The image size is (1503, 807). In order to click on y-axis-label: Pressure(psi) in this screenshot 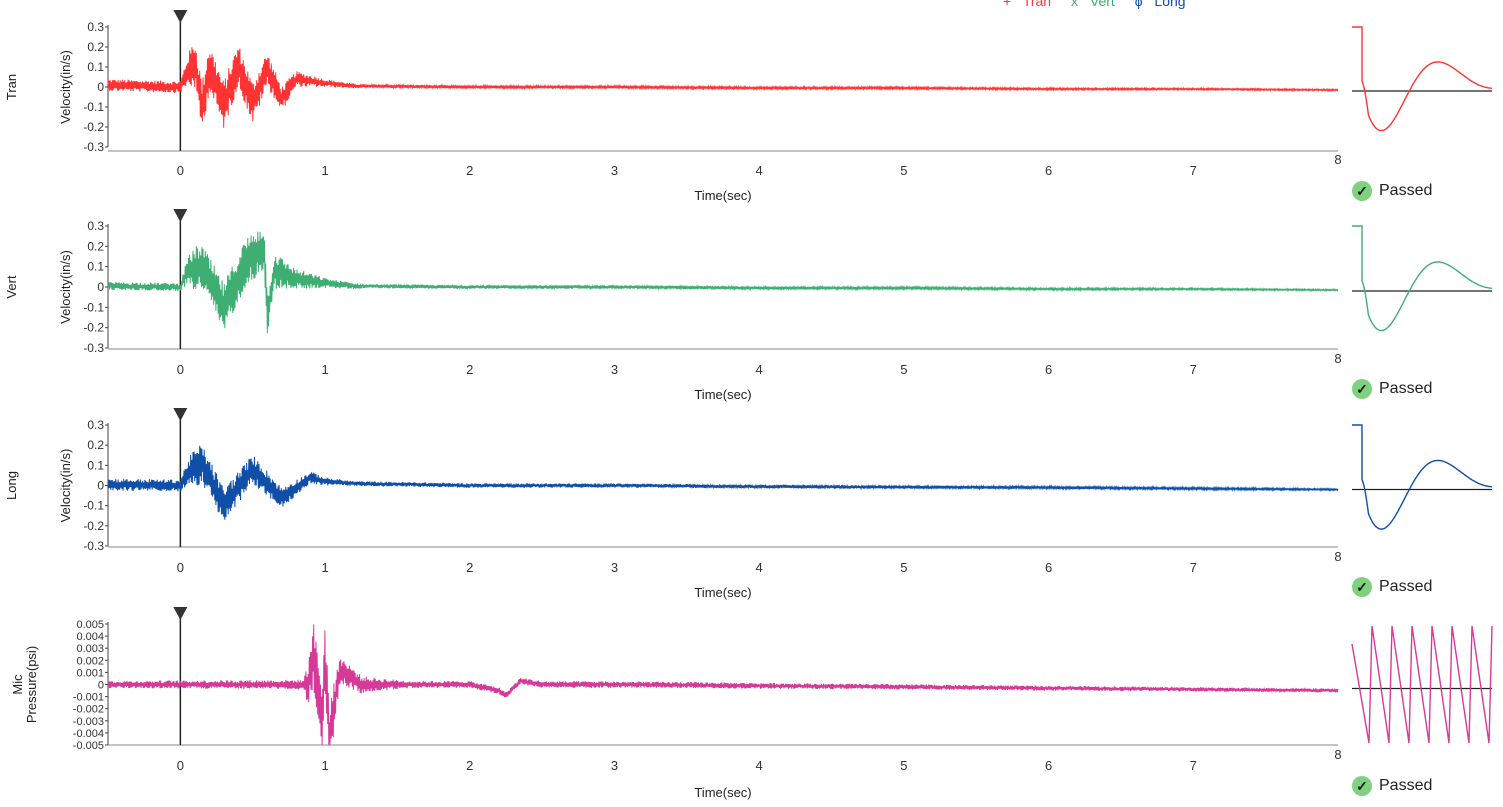, I will do `click(31, 684)`.